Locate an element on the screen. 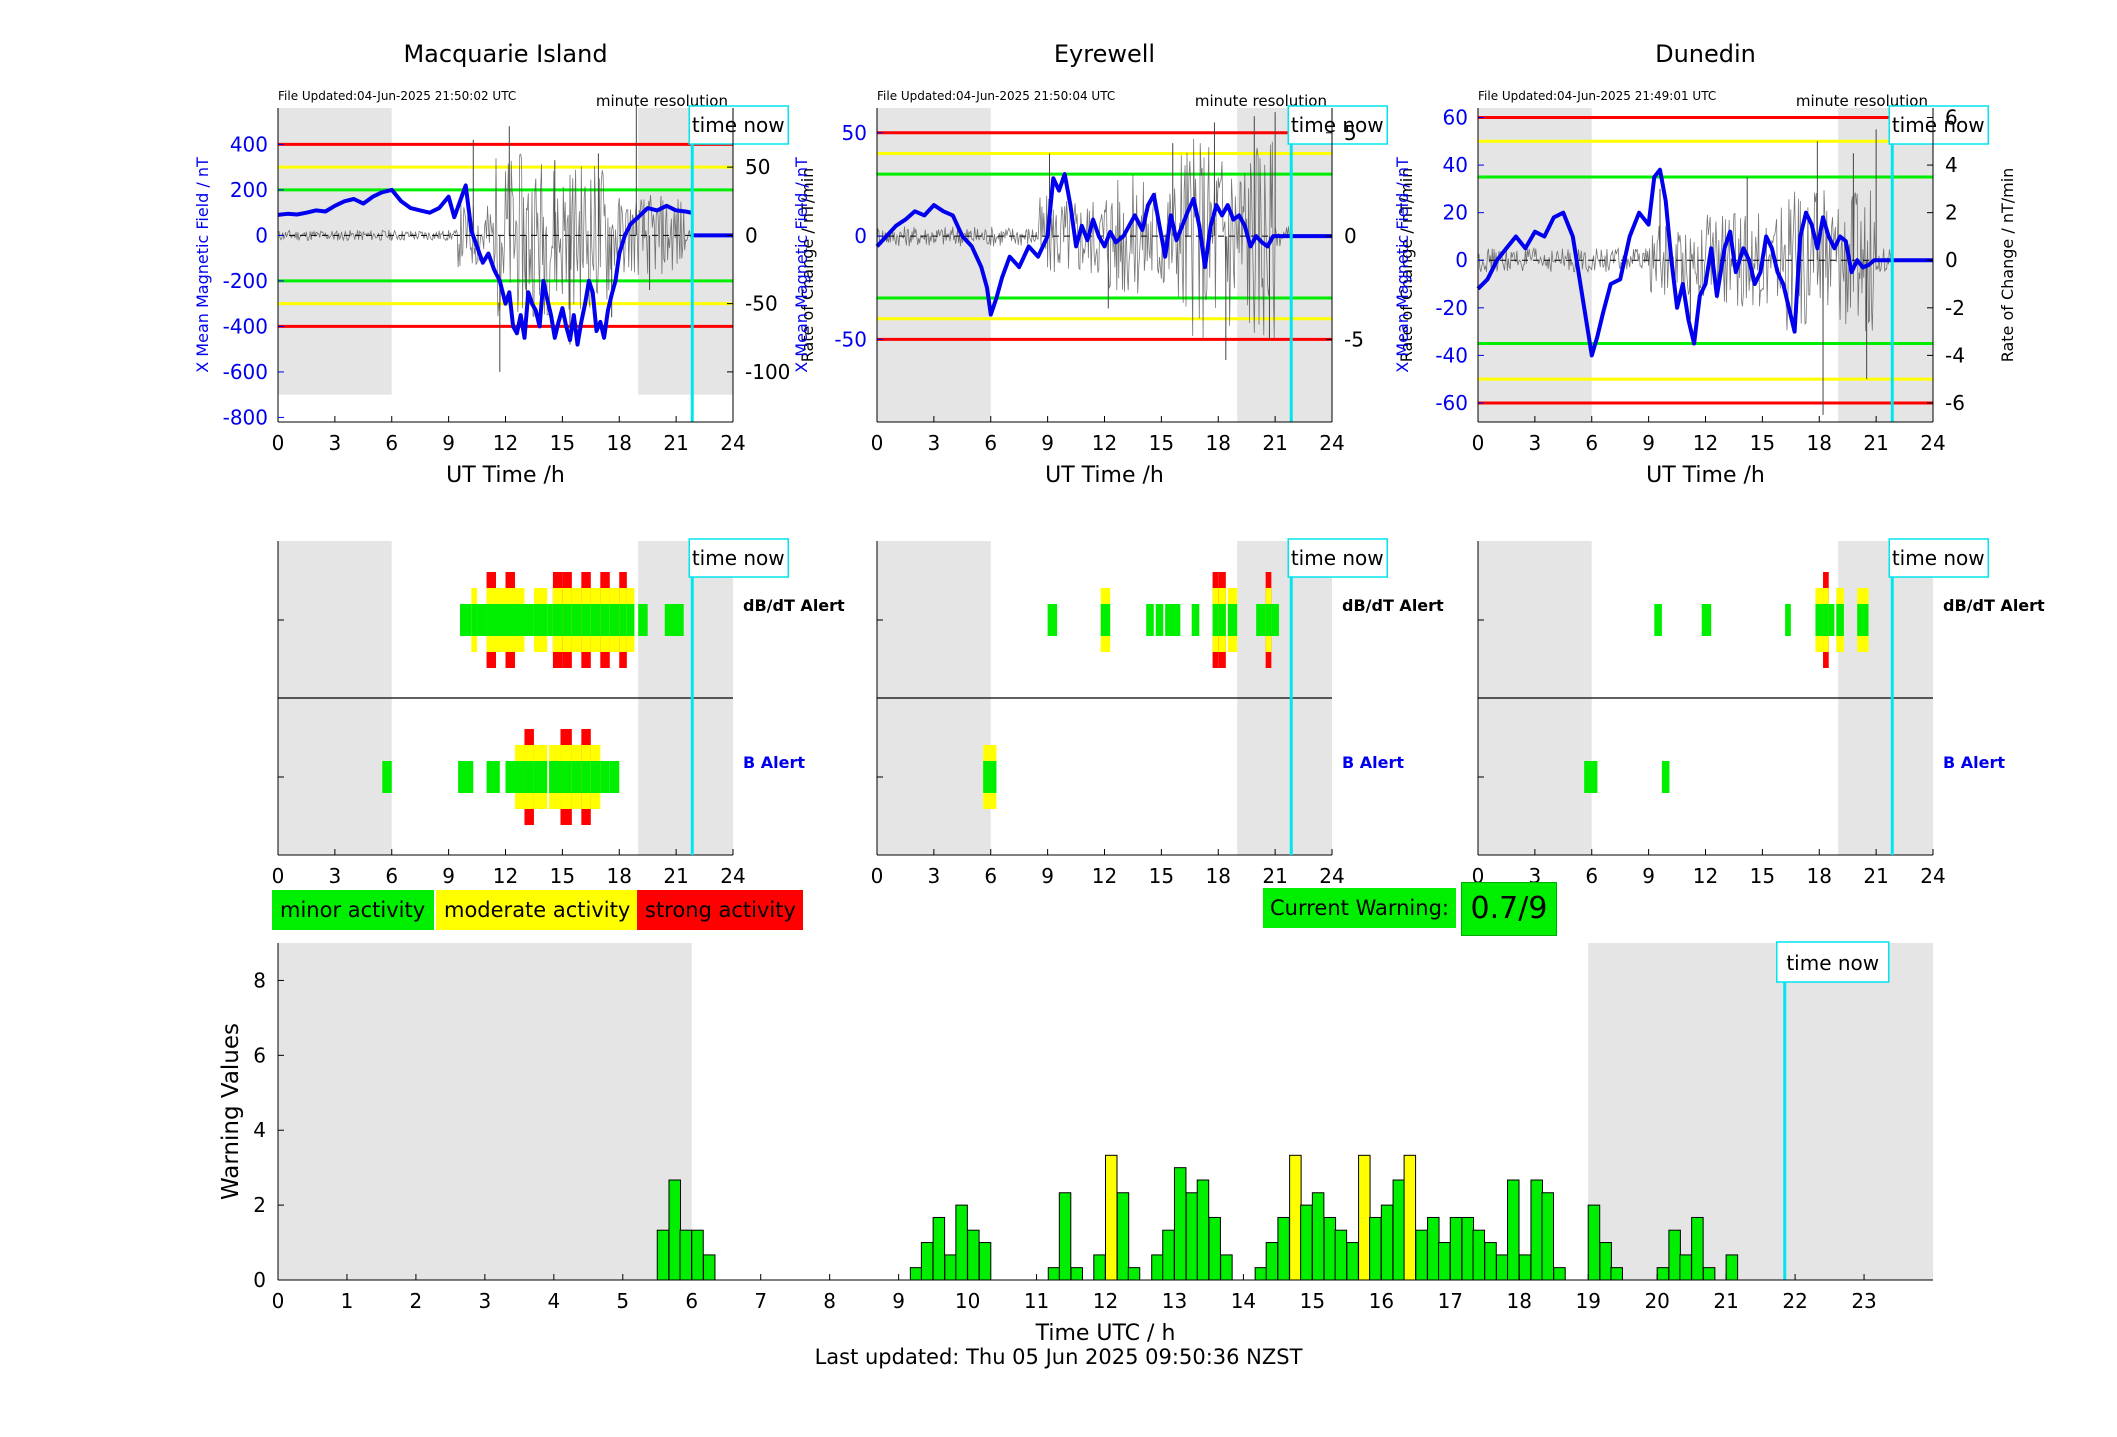 This screenshot has height=1437, width=2117. right-y-tick-label: -5 is located at coordinates (1354, 339).